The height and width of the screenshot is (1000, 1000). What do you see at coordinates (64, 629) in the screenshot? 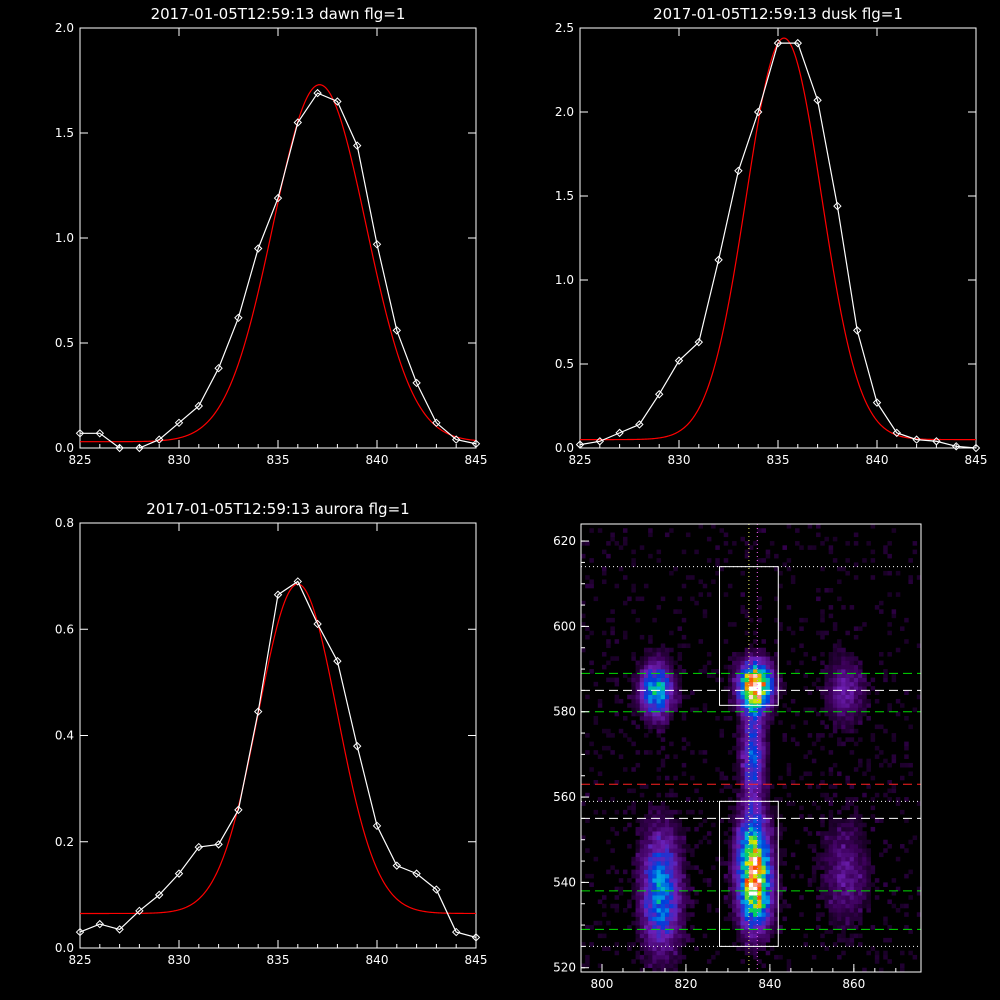
I see `y-tick-label: 0.6` at bounding box center [64, 629].